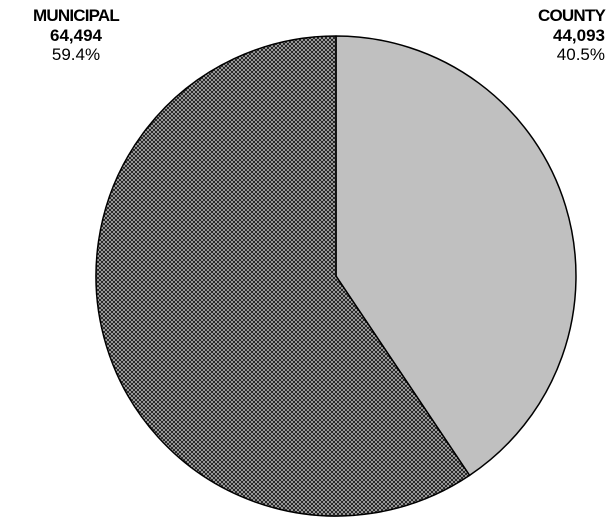 Image resolution: width=607 pixels, height=519 pixels. I want to click on municipal-value: 64,494, so click(76, 35).